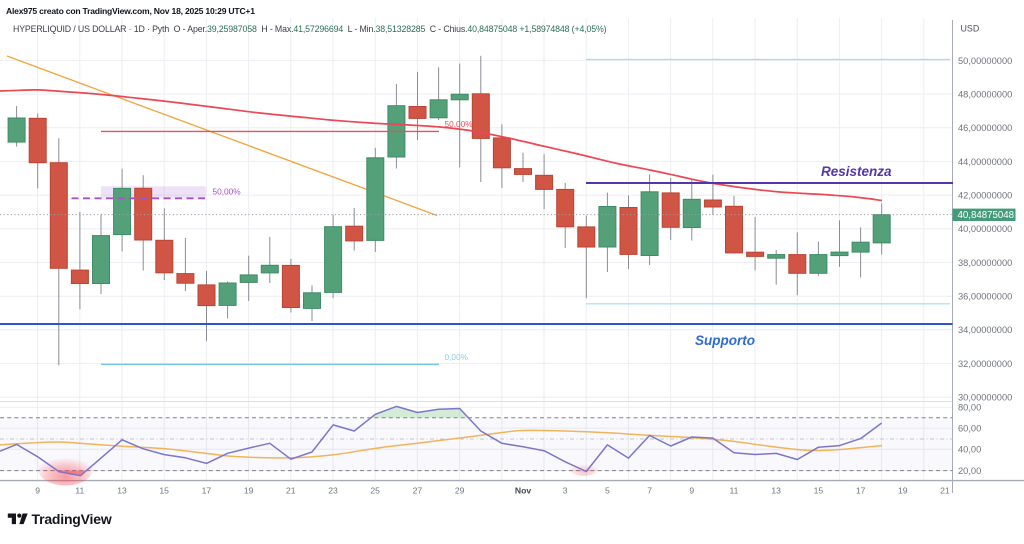 The height and width of the screenshot is (544, 1024). What do you see at coordinates (418, 491) in the screenshot?
I see `svg-text: 27` at bounding box center [418, 491].